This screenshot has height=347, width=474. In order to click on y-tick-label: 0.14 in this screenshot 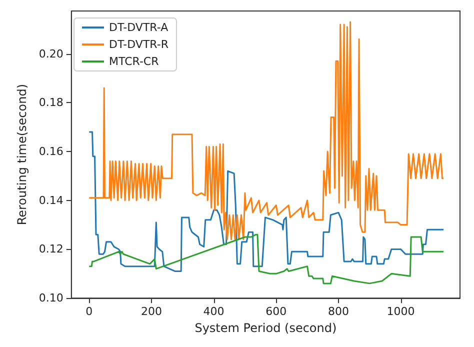, I will do `click(51, 200)`.